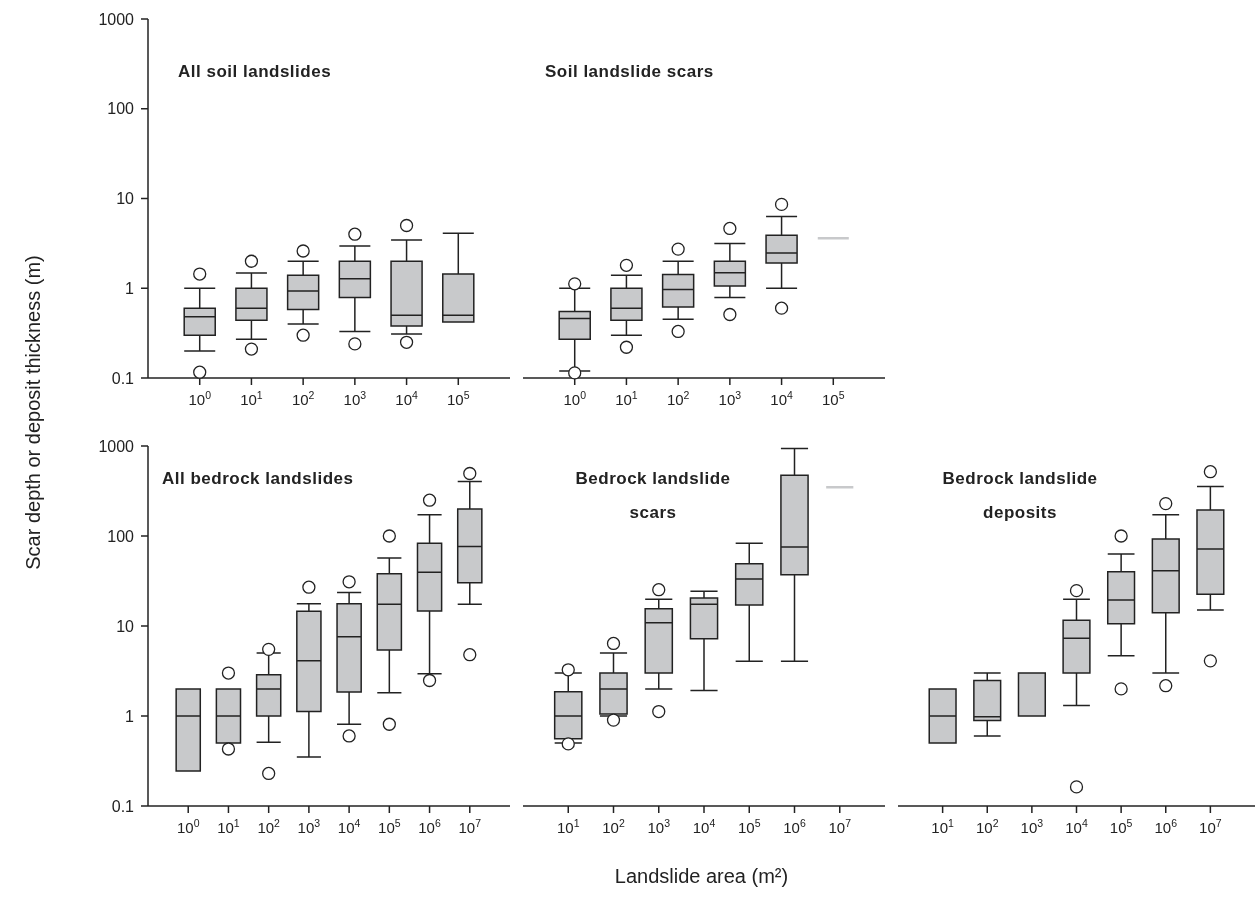  Describe the element at coordinates (255, 71) in the screenshot. I see `text: All soil landslides` at that location.